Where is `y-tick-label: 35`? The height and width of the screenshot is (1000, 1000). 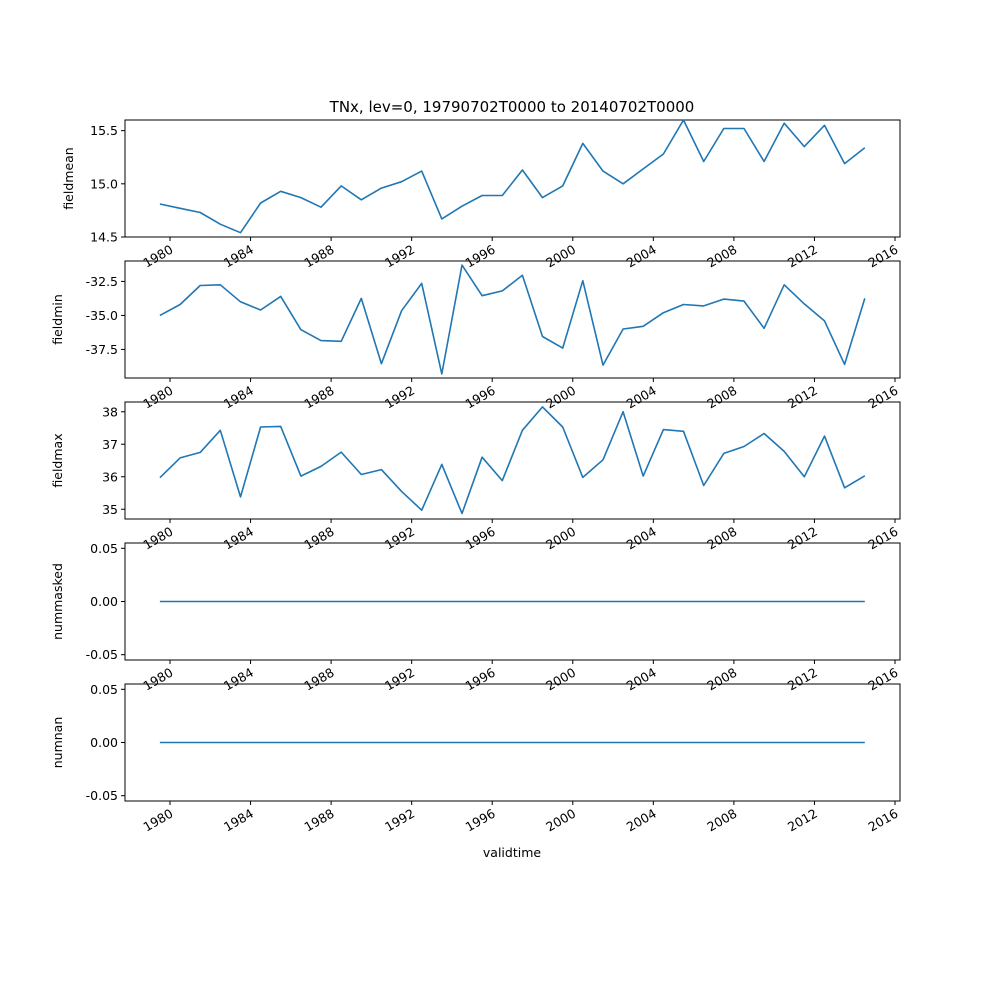
y-tick-label: 35 is located at coordinates (110, 509).